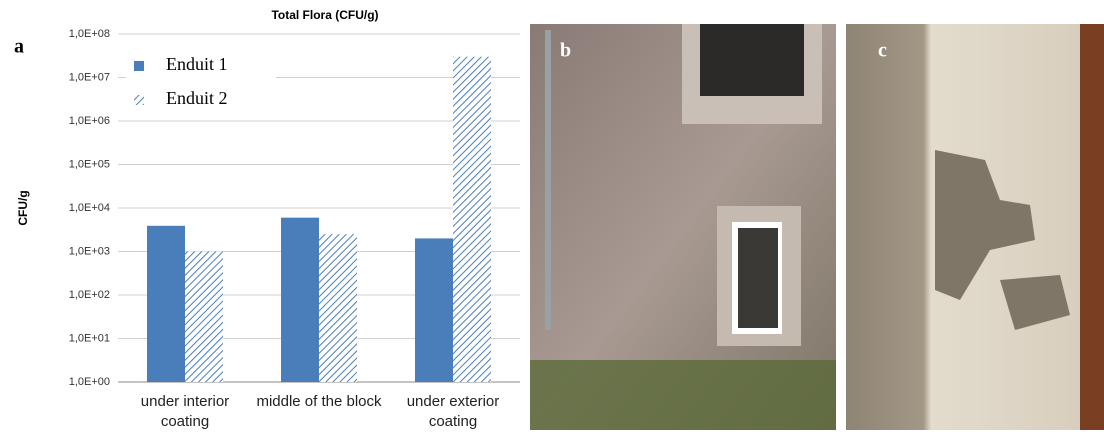 This screenshot has height=432, width=1104. What do you see at coordinates (89, 208) in the screenshot?
I see `y-tick-label: 1,0E+04` at bounding box center [89, 208].